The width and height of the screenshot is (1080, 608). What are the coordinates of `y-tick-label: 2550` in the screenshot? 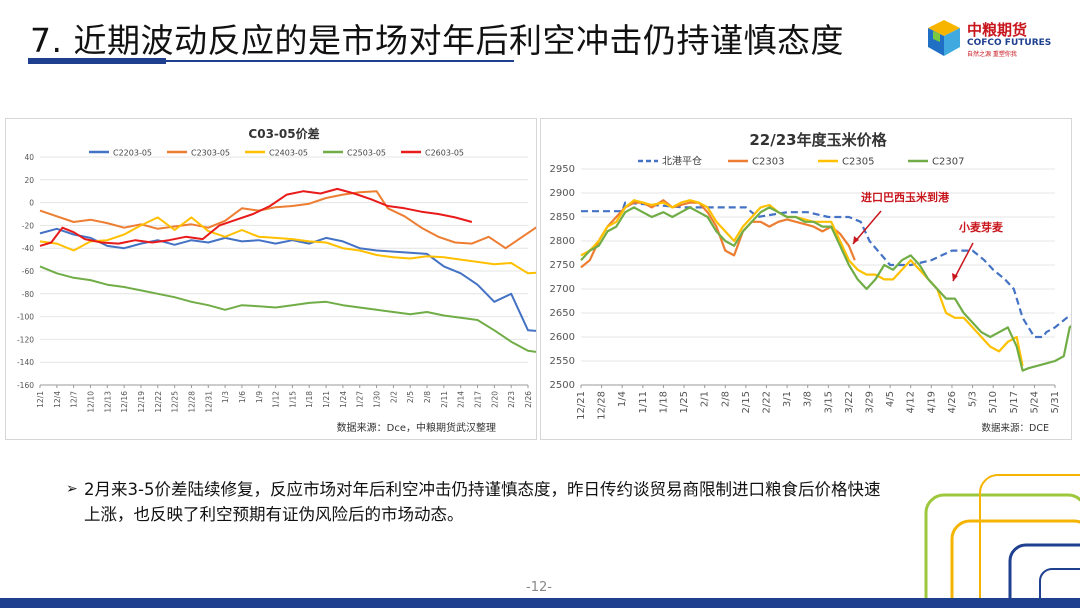 It's located at (562, 361).